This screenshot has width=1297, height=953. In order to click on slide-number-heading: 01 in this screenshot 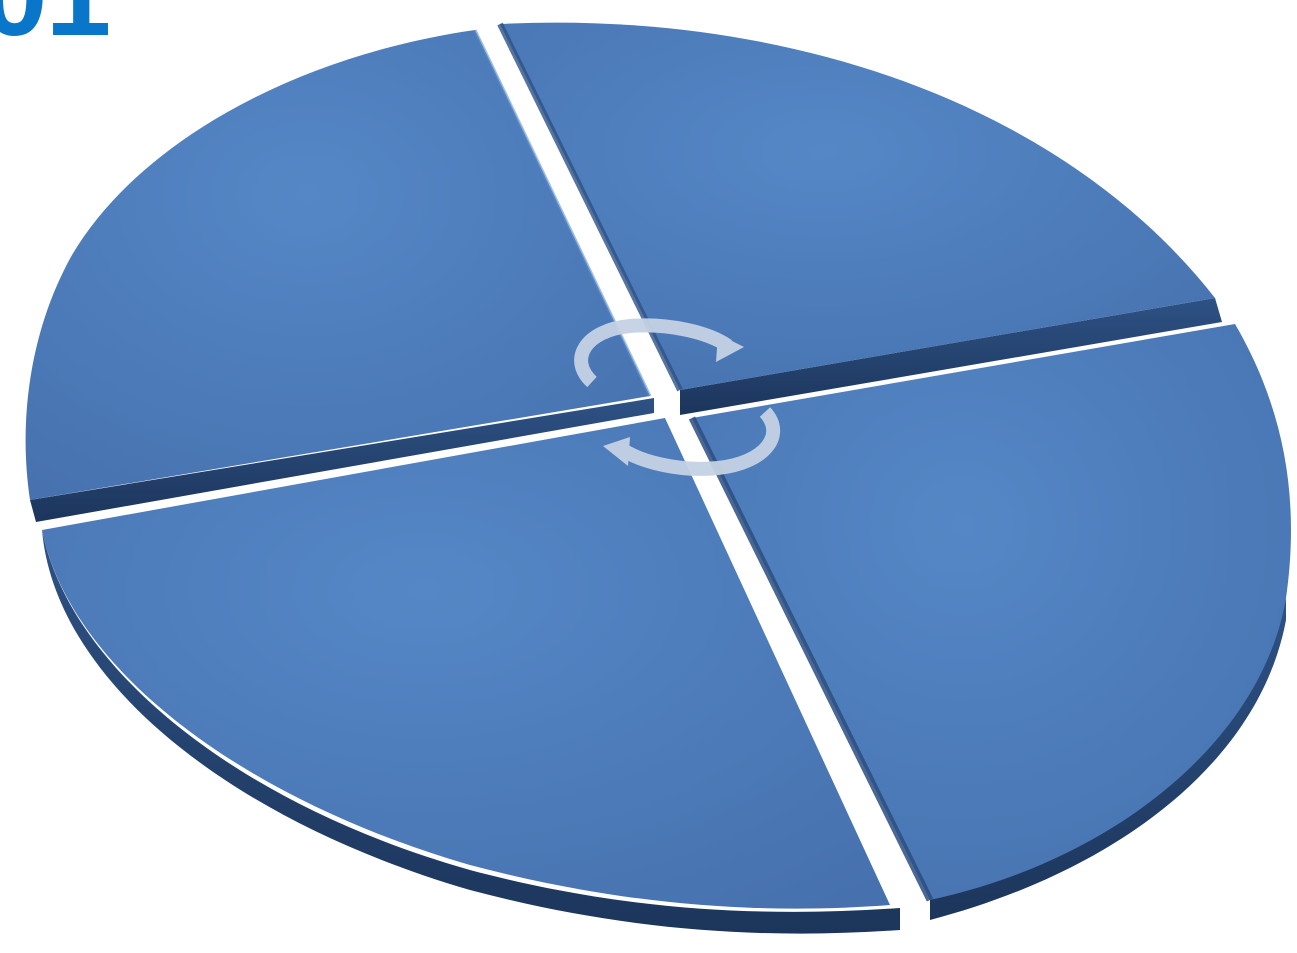, I will do `click(55, 27)`.